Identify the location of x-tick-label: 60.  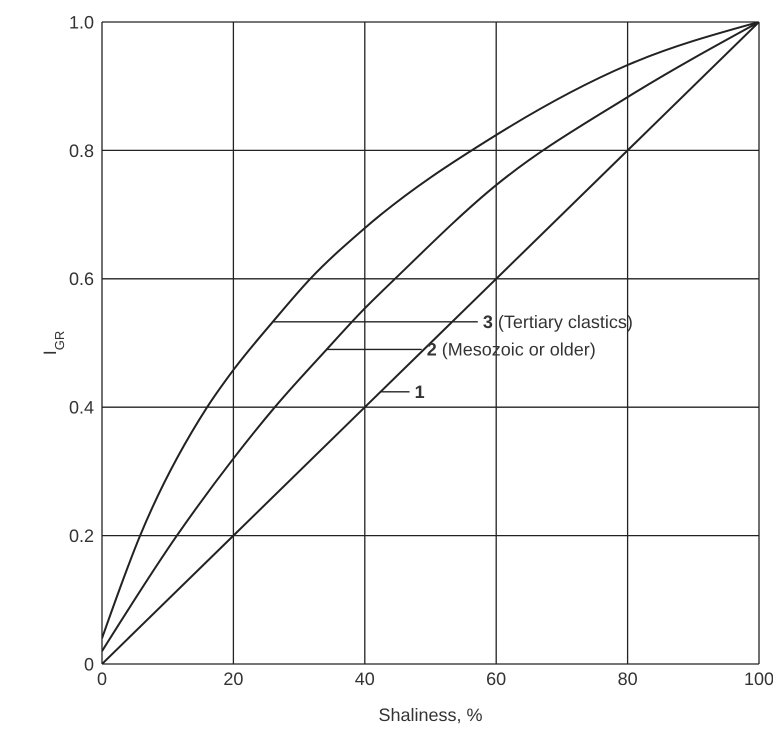
(496, 678).